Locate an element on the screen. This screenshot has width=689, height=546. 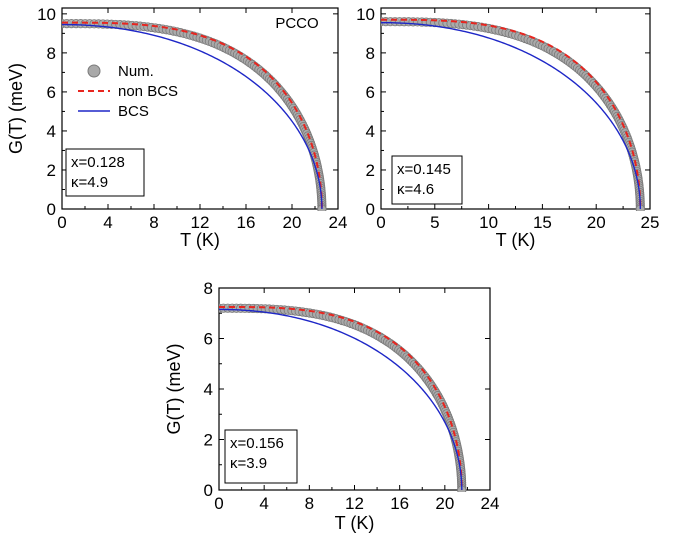
legend-label: Num. is located at coordinates (136, 71).